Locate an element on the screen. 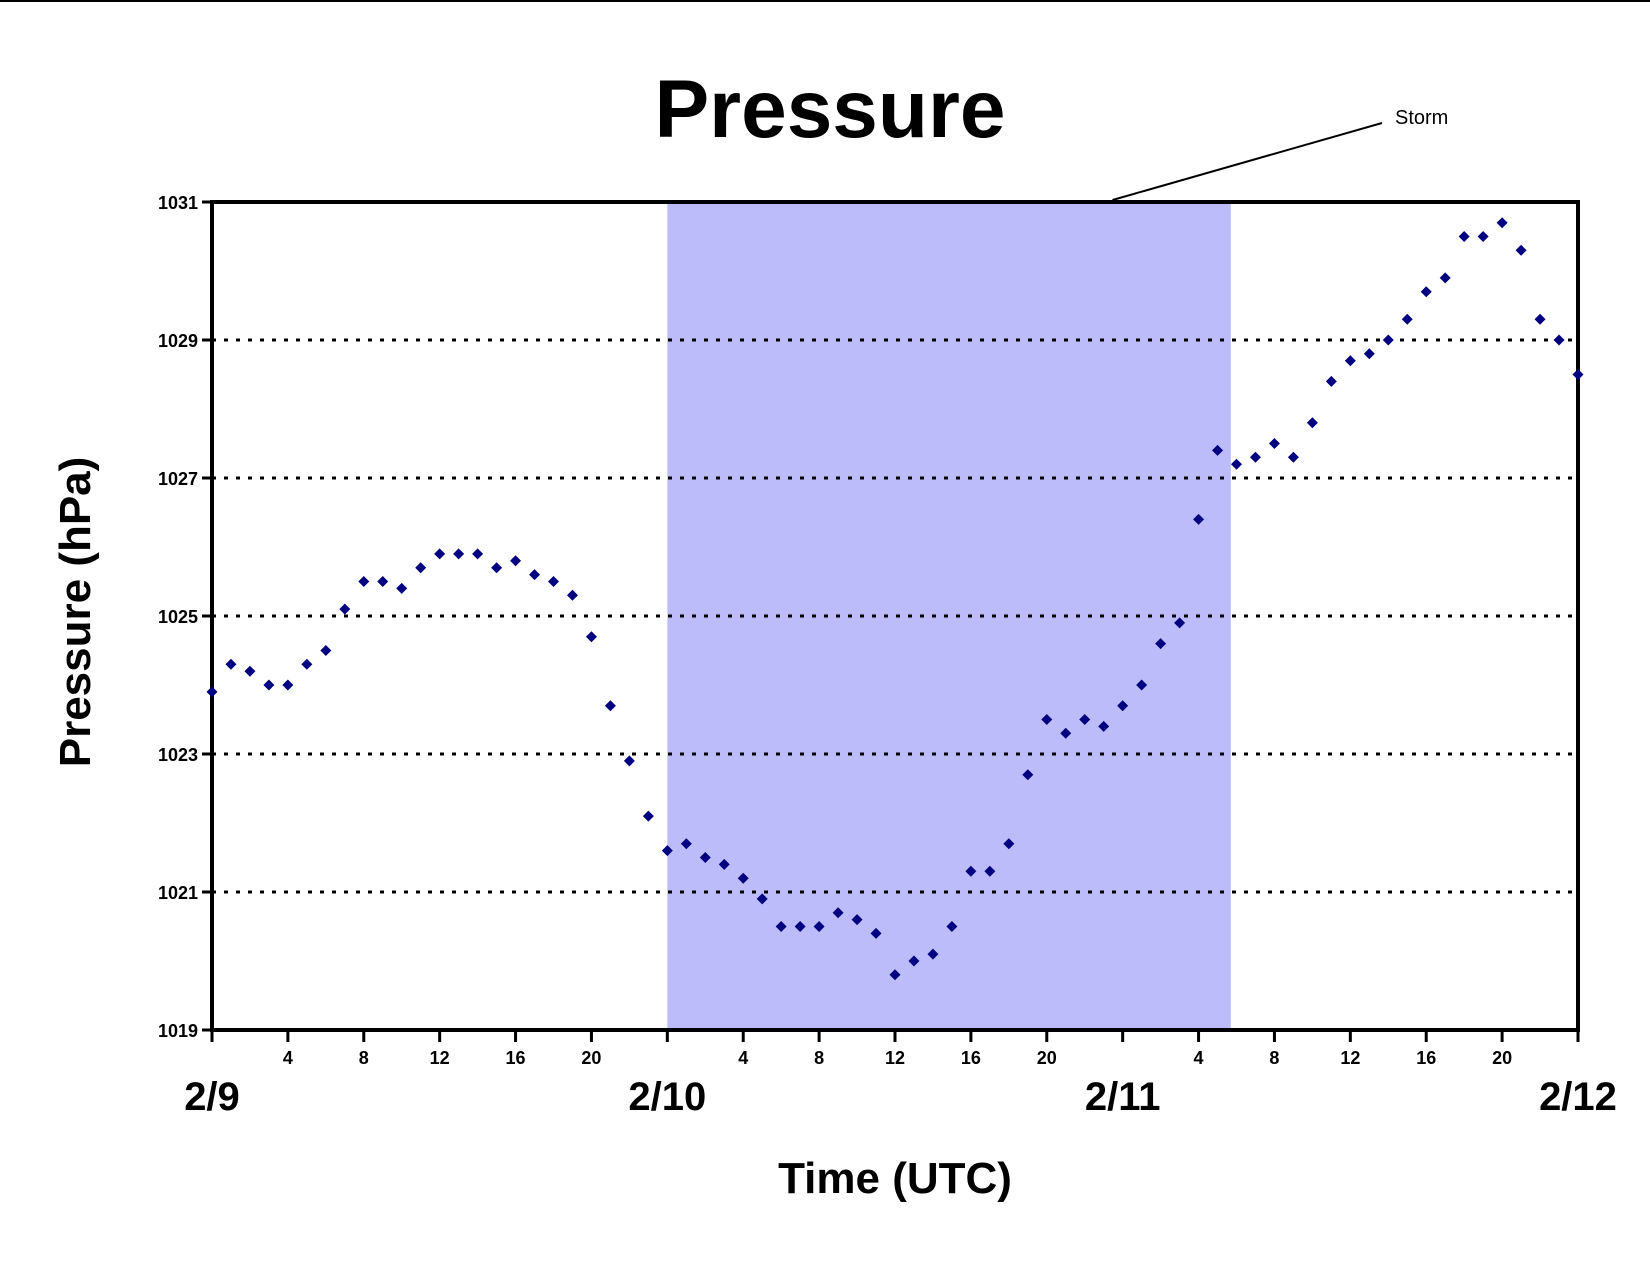 This screenshot has width=1650, height=1275. y-tick-label-1023: 1023 is located at coordinates (178, 755).